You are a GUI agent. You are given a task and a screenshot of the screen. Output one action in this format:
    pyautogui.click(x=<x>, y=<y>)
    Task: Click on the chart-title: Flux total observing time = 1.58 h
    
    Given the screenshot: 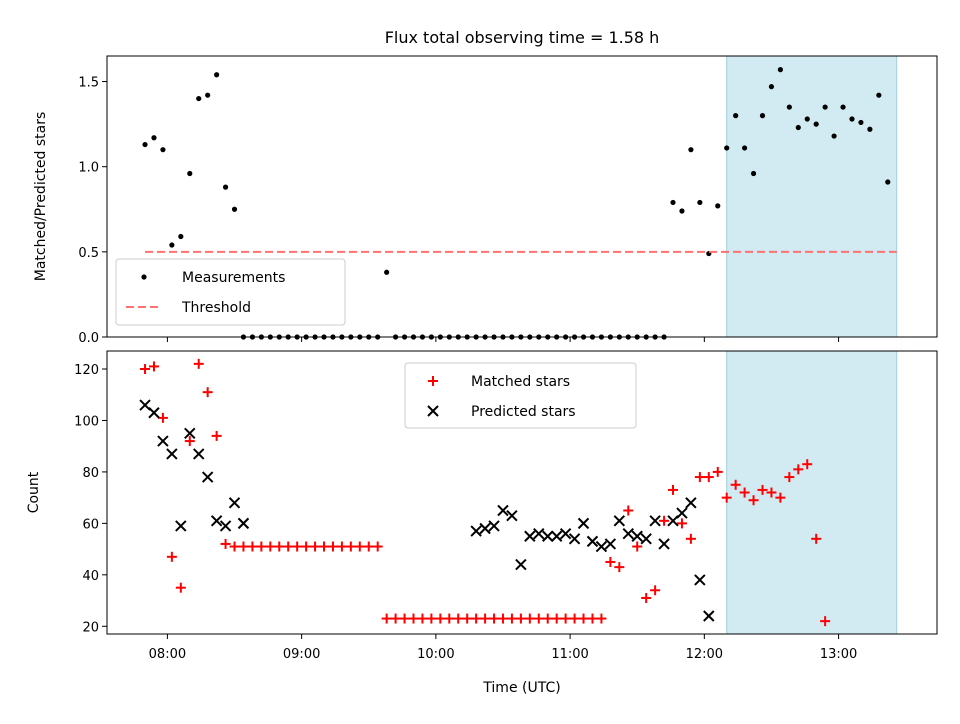 What is the action you would take?
    pyautogui.click(x=522, y=37)
    